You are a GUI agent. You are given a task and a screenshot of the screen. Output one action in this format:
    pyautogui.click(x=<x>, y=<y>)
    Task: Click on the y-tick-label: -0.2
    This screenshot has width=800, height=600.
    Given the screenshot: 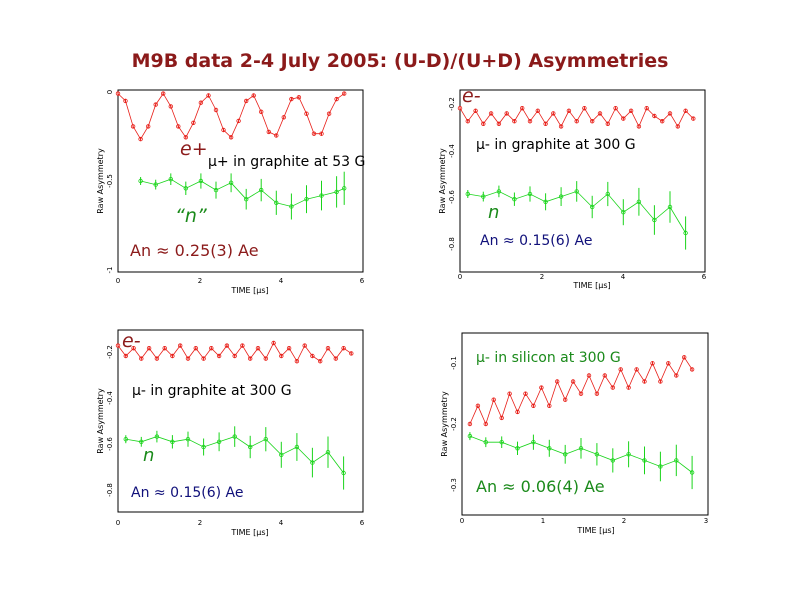 What is the action you would take?
    pyautogui.click(x=452, y=104)
    